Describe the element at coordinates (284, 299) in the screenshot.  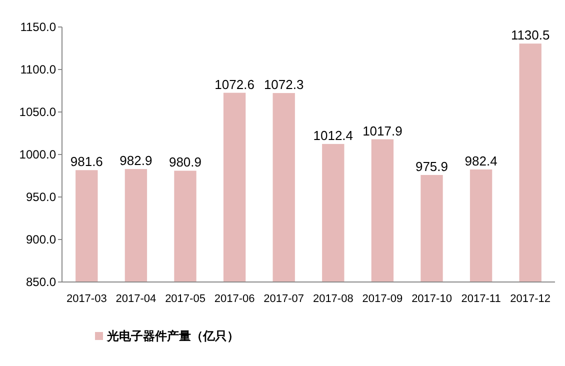
I see `x-tick-label: 2017-07` at that location.